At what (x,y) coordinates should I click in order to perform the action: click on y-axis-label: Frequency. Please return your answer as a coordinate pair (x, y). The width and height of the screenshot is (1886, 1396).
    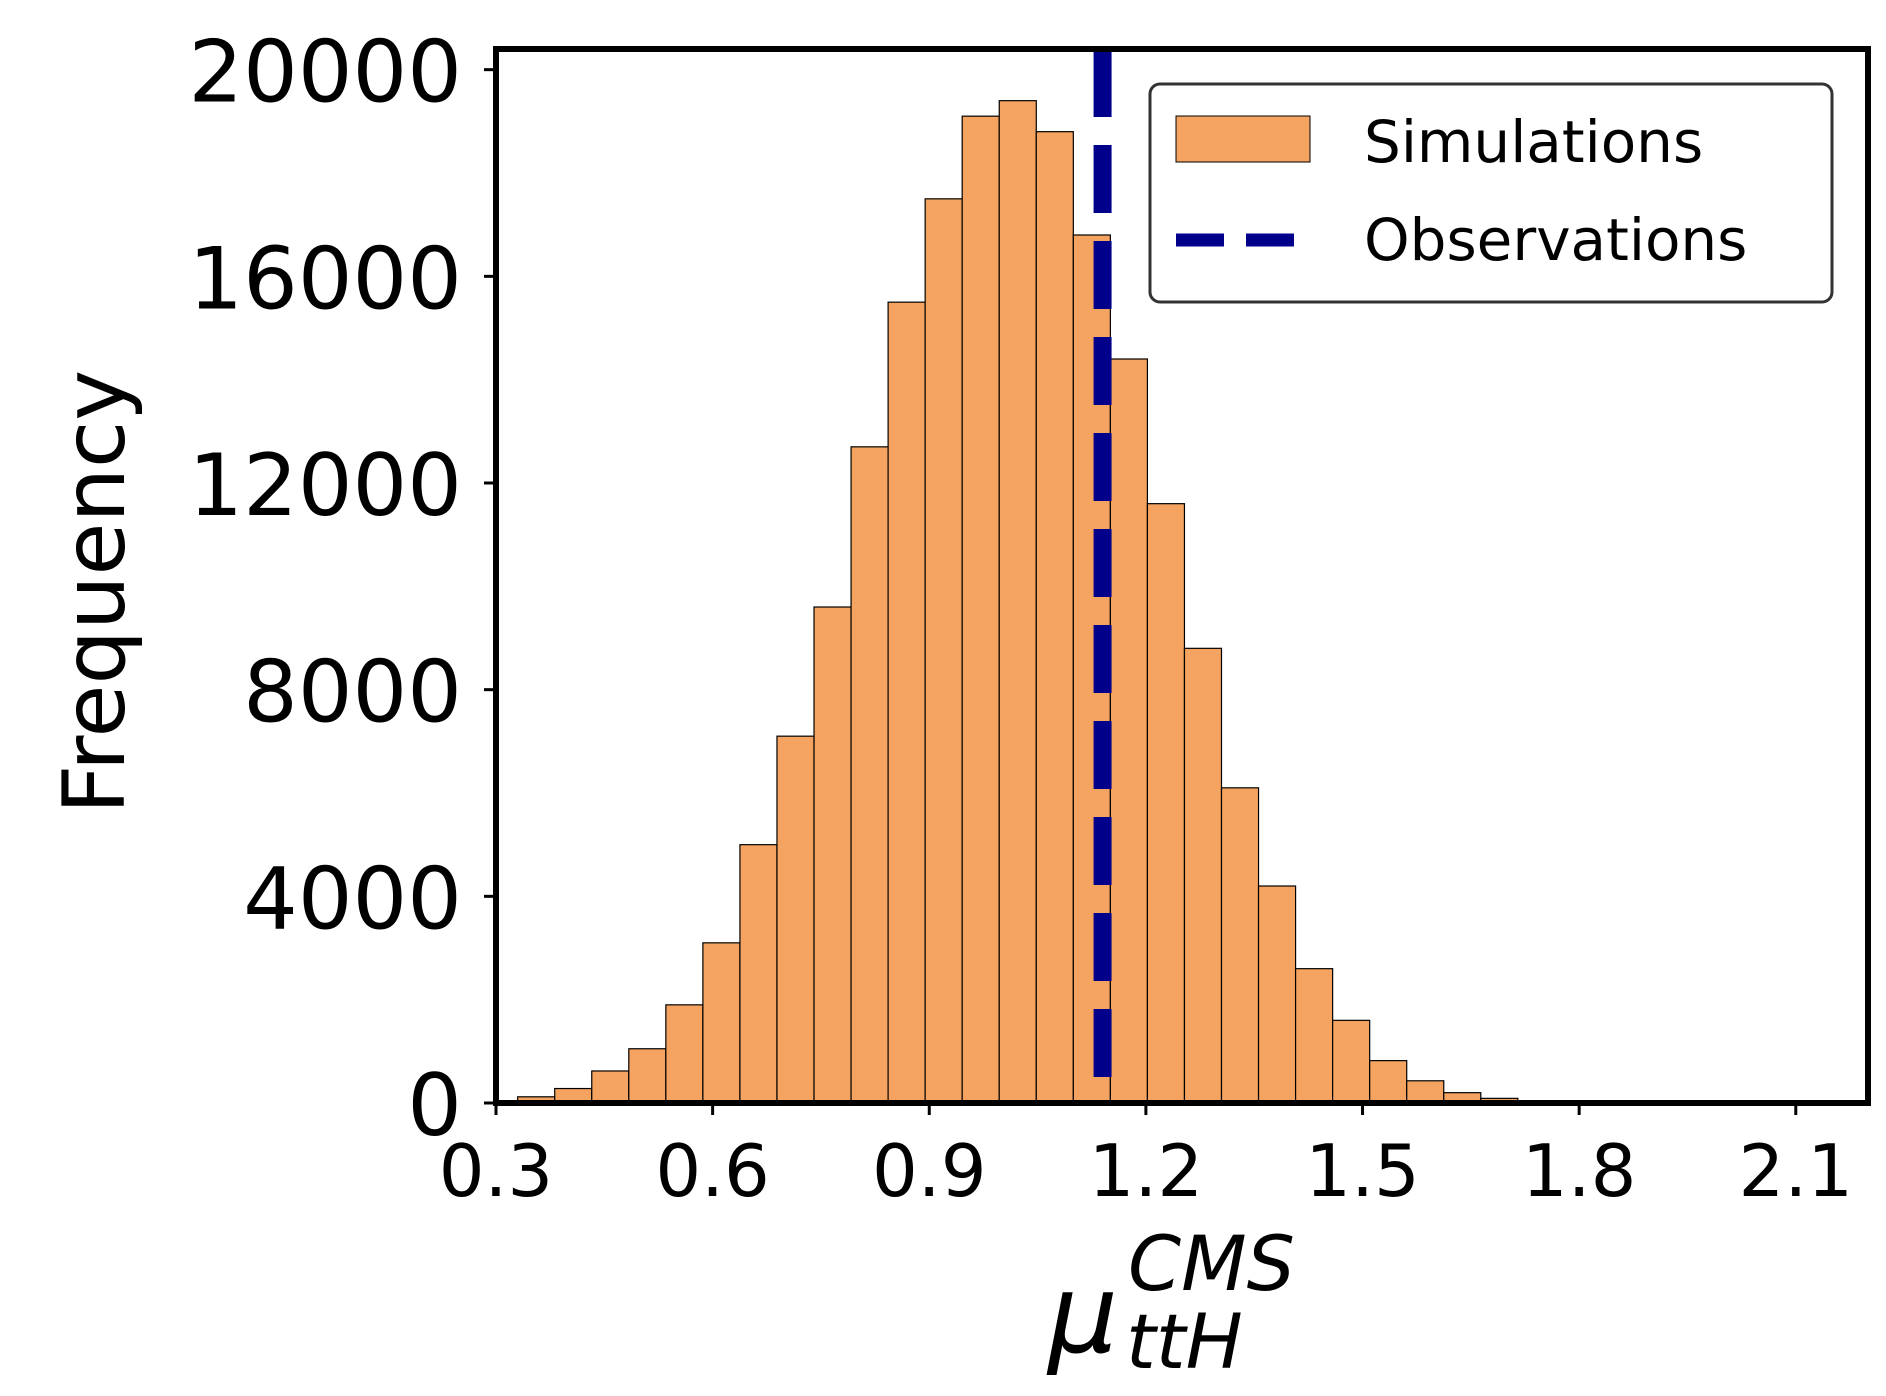
    Looking at the image, I should click on (95, 592).